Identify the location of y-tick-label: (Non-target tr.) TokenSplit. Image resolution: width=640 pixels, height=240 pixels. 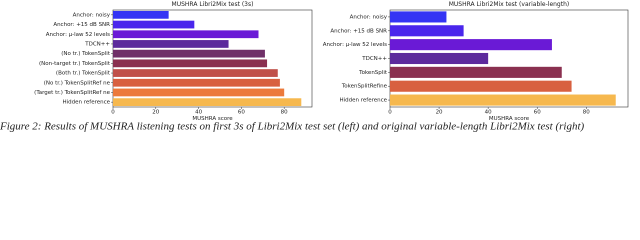
(75, 64).